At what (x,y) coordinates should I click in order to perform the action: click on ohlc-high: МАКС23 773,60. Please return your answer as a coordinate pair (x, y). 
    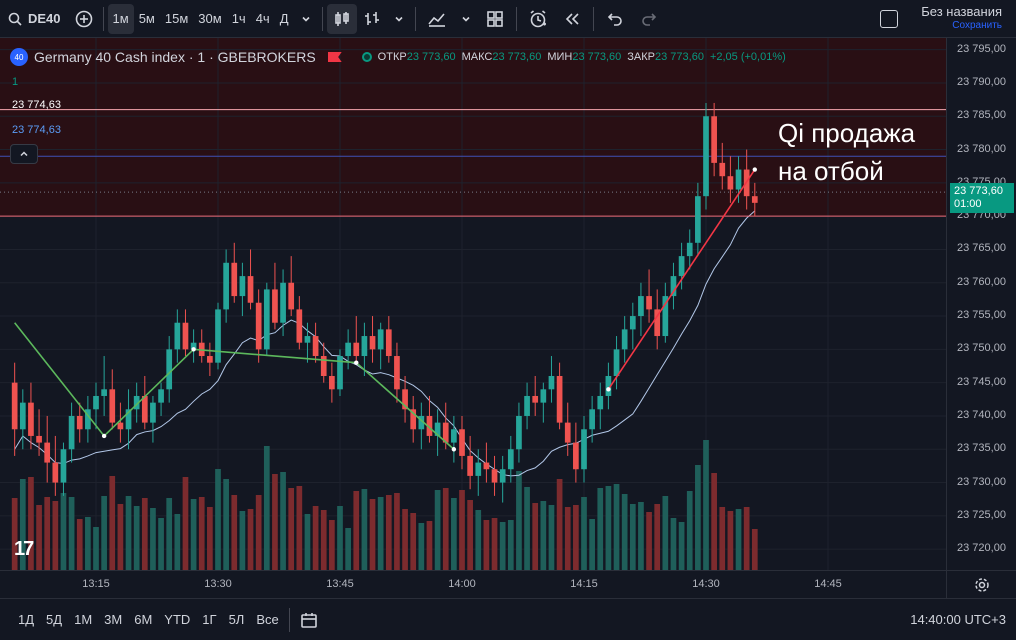
    Looking at the image, I should click on (501, 57).